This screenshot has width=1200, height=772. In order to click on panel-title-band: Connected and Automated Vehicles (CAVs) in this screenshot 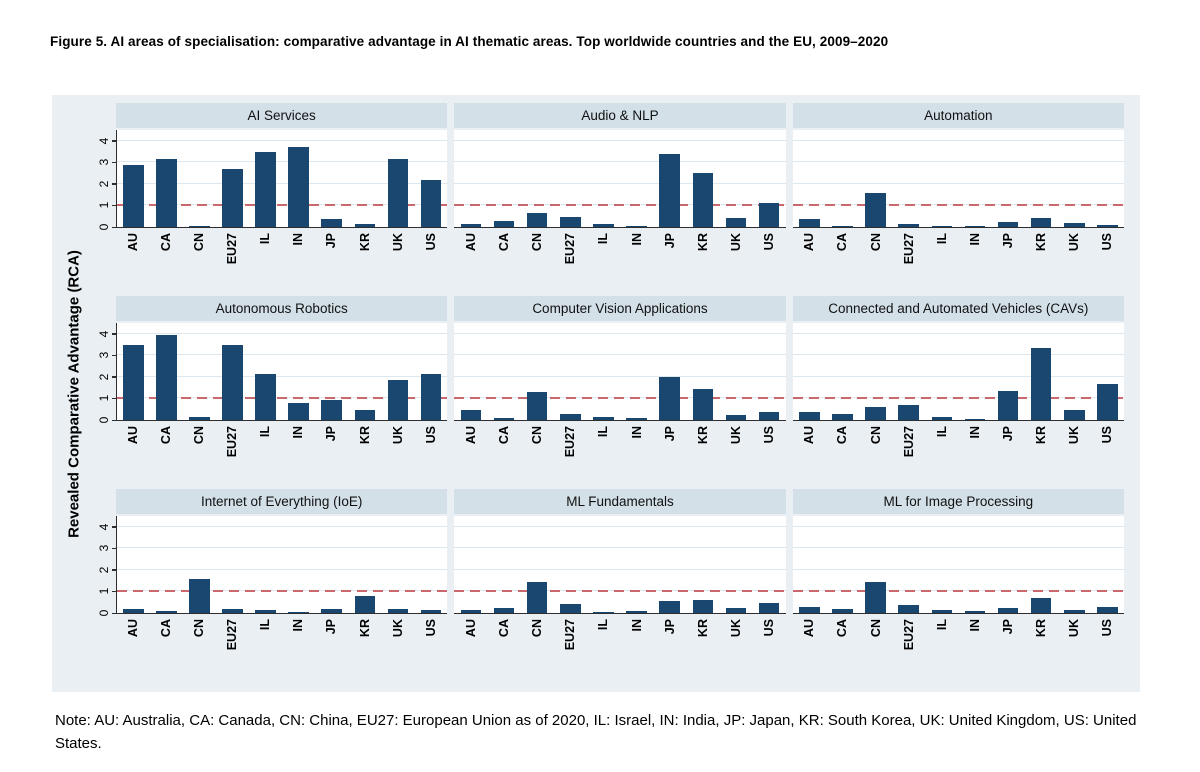, I will do `click(958, 308)`.